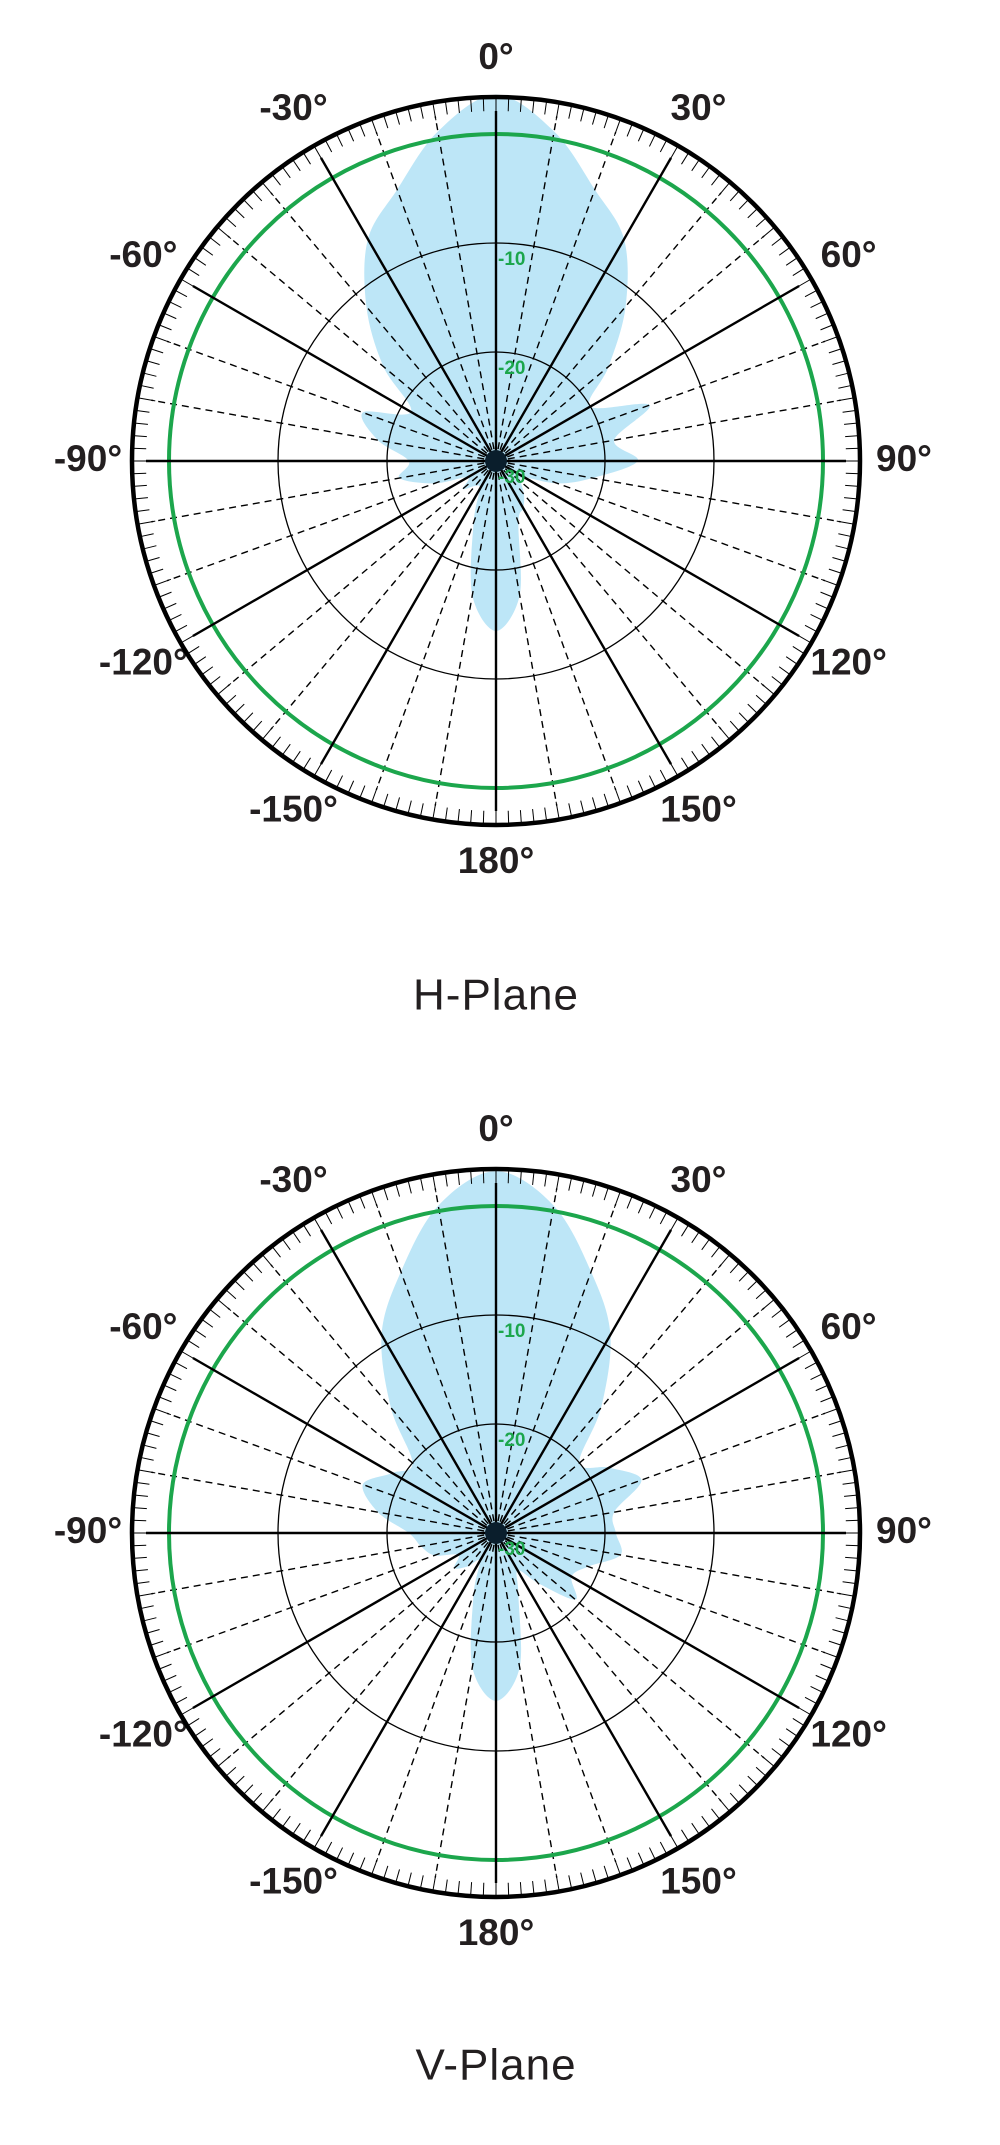  What do you see at coordinates (495, 2065) in the screenshot?
I see `chart-title: V-Plane` at bounding box center [495, 2065].